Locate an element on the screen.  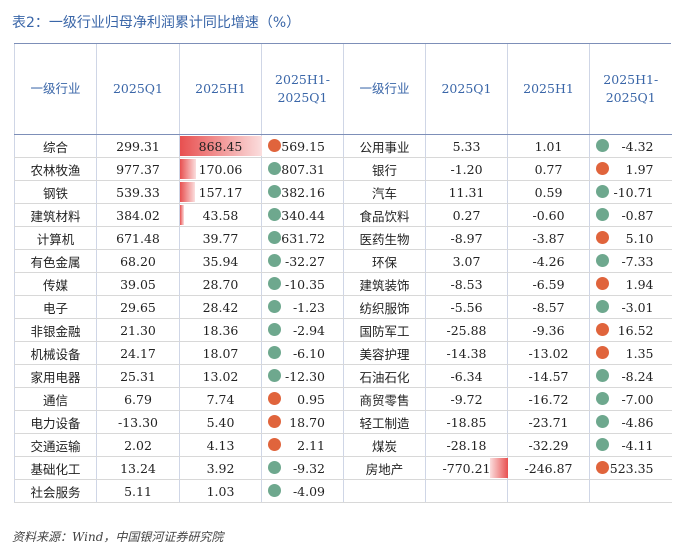
h1-label: -246.87 is located at coordinates (548, 468).